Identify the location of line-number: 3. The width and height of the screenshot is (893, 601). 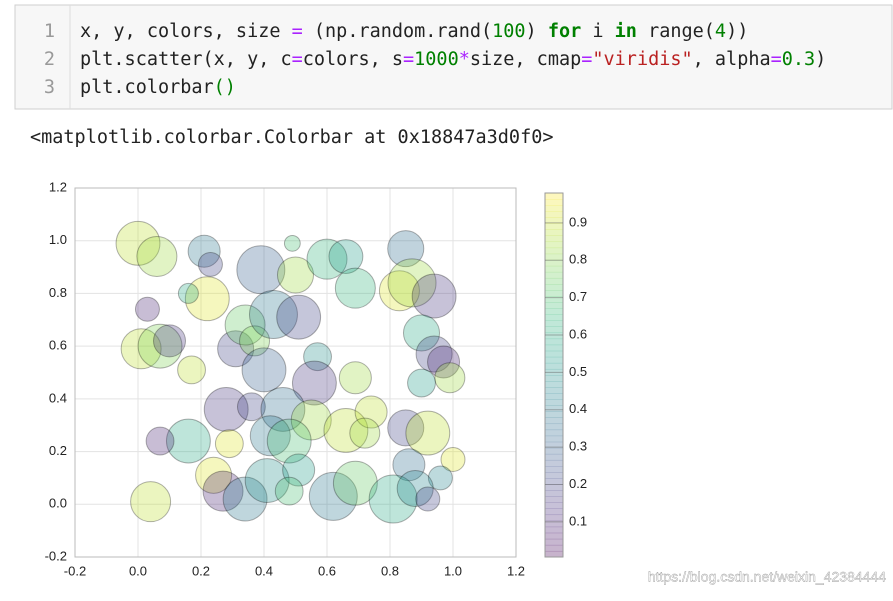
(49, 87).